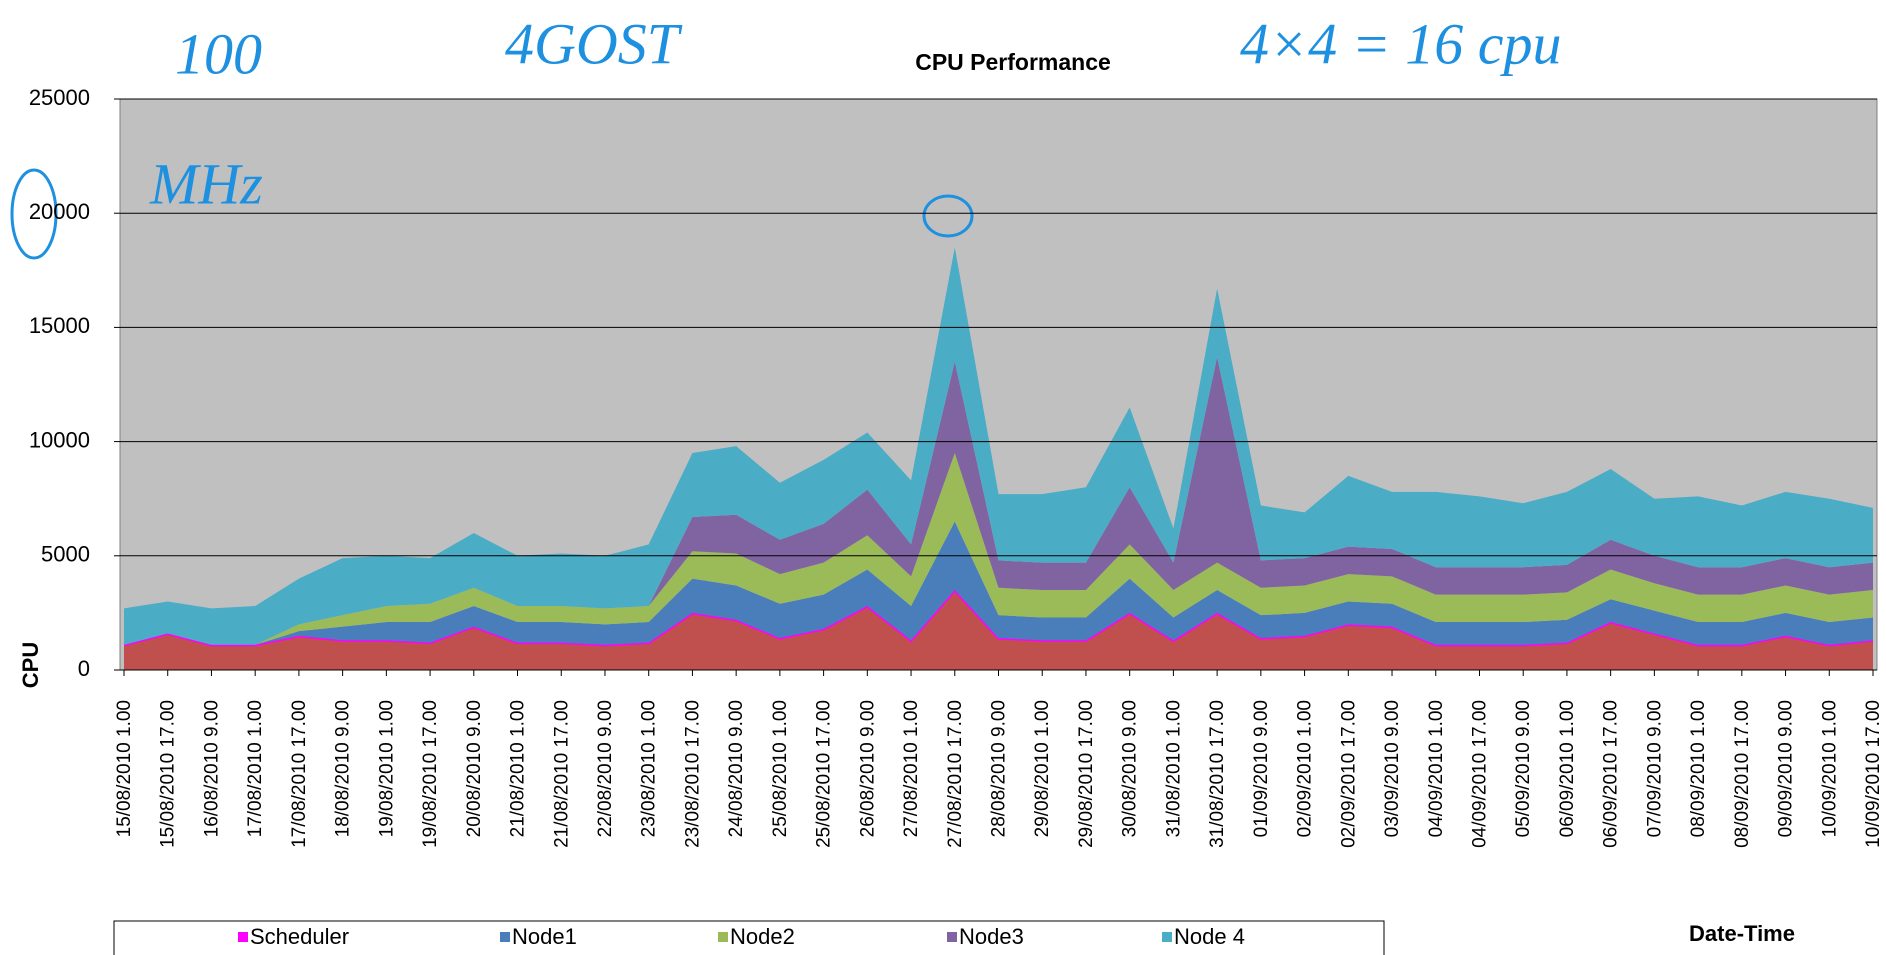 The height and width of the screenshot is (955, 1886). What do you see at coordinates (1436, 768) in the screenshot?
I see `x-tick-label: 04/09/2010 1.00` at bounding box center [1436, 768].